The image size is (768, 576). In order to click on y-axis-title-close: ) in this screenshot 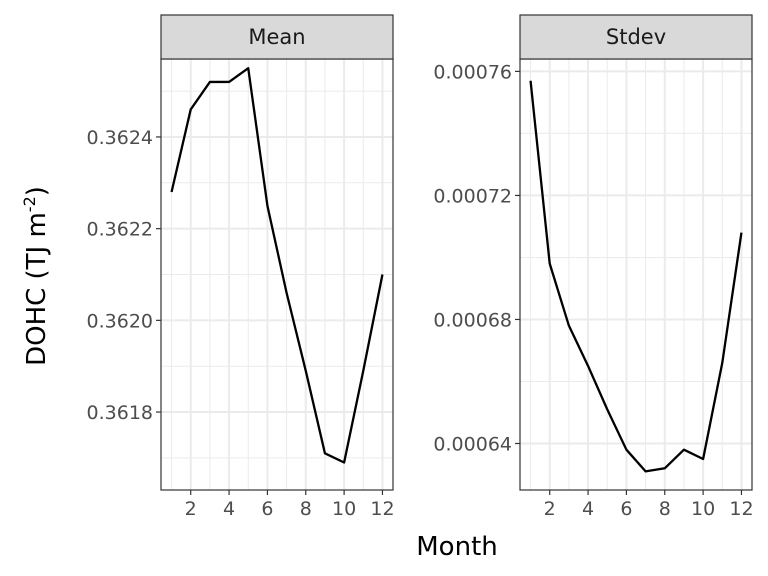, I will do `click(37, 191)`.